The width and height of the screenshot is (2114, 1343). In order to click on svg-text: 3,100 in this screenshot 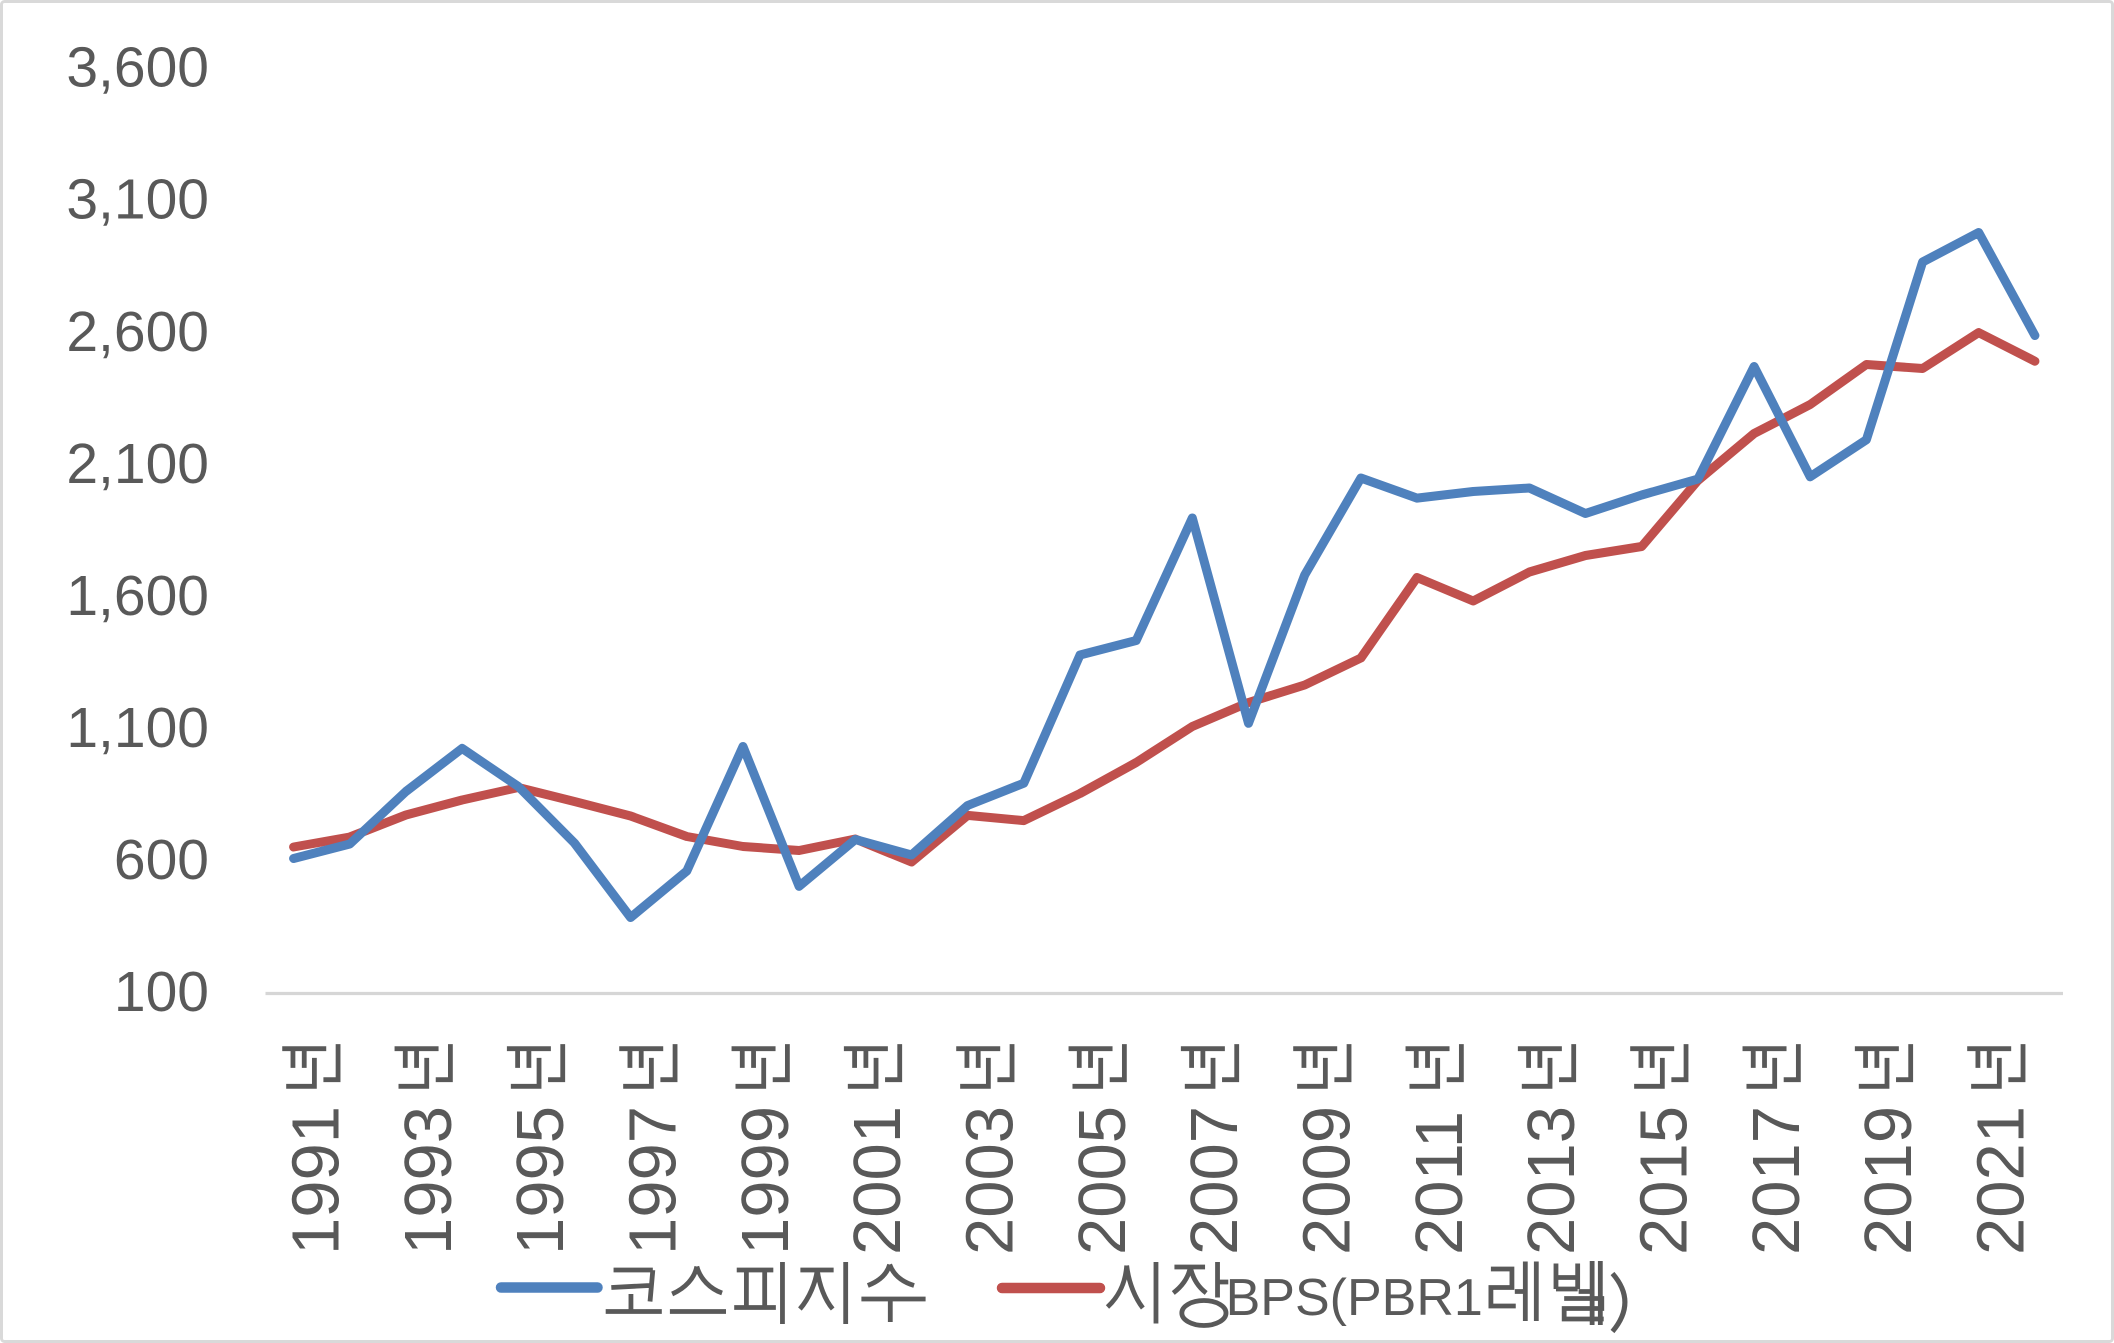, I will do `click(137, 200)`.